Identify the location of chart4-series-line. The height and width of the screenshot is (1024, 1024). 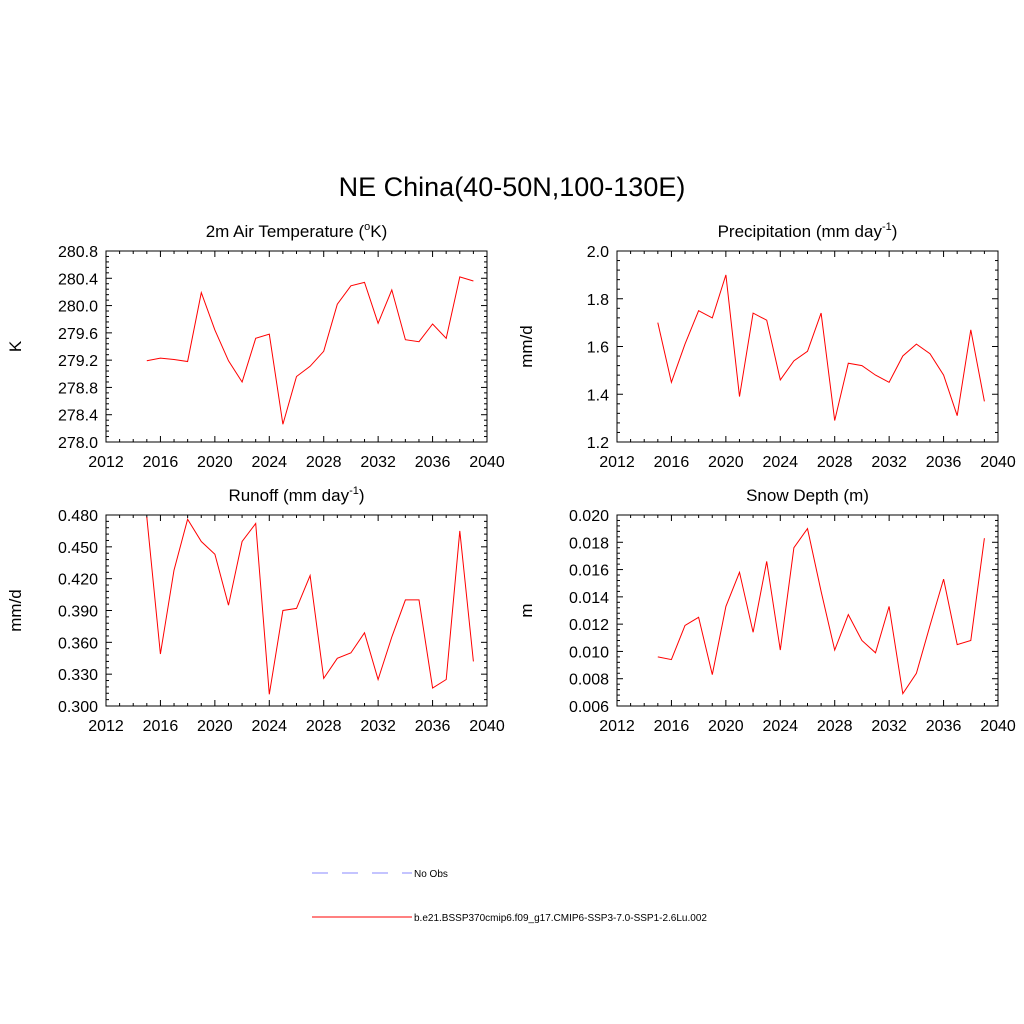
(821, 611).